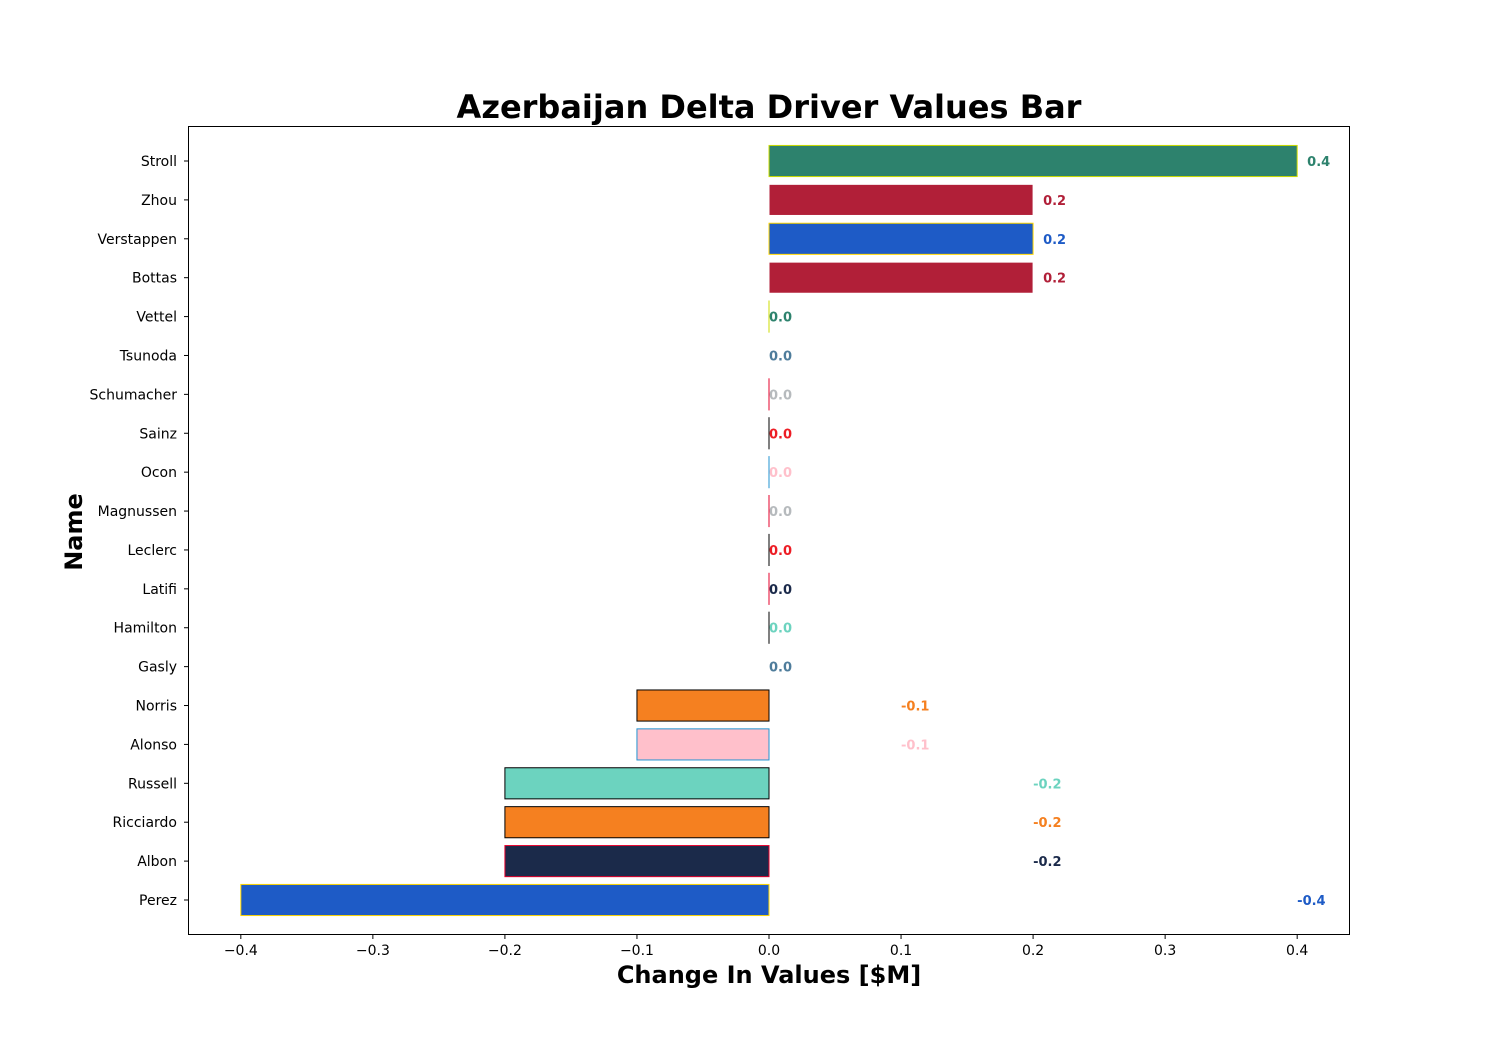 The image size is (1500, 1050). I want to click on data-label-latifi: 0.0, so click(780, 590).